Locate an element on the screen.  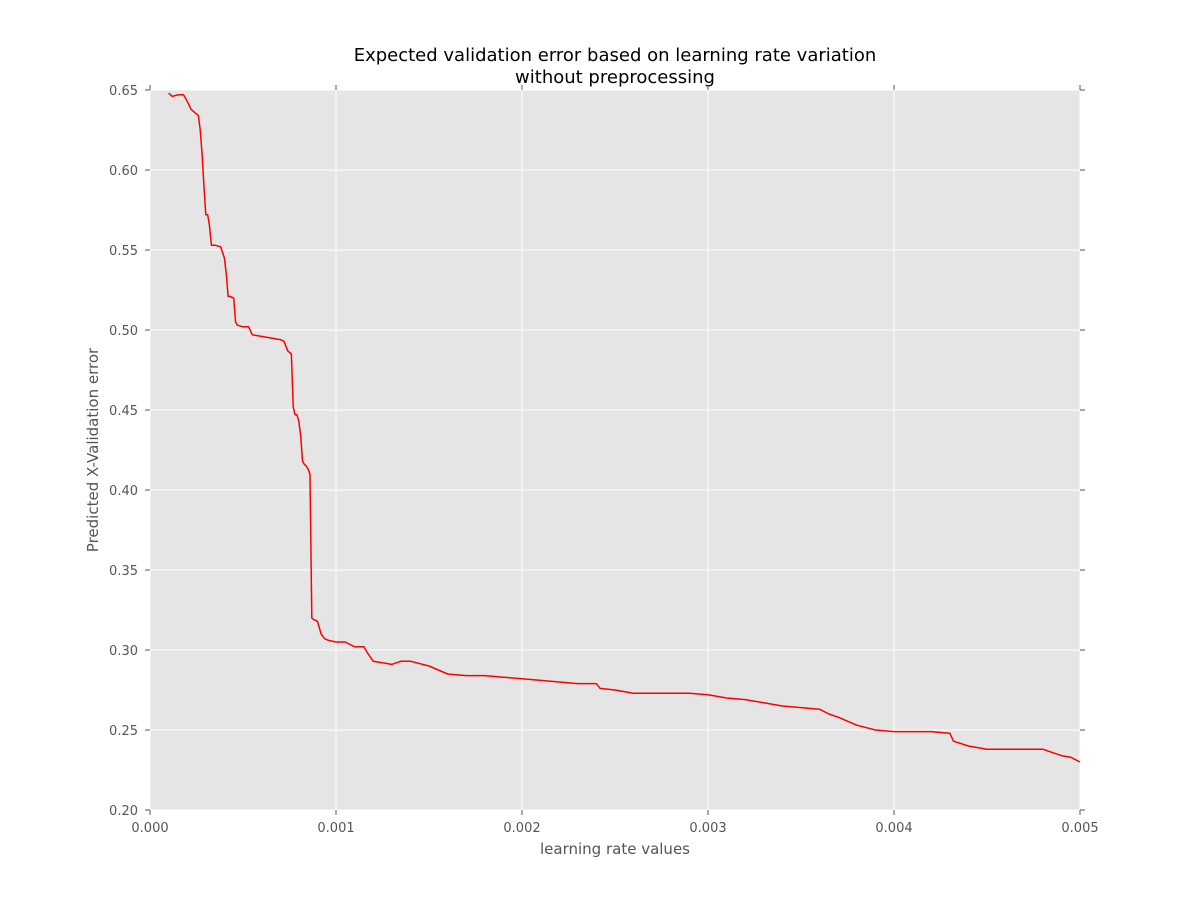
y-tick-label: 0.50 is located at coordinates (123, 331).